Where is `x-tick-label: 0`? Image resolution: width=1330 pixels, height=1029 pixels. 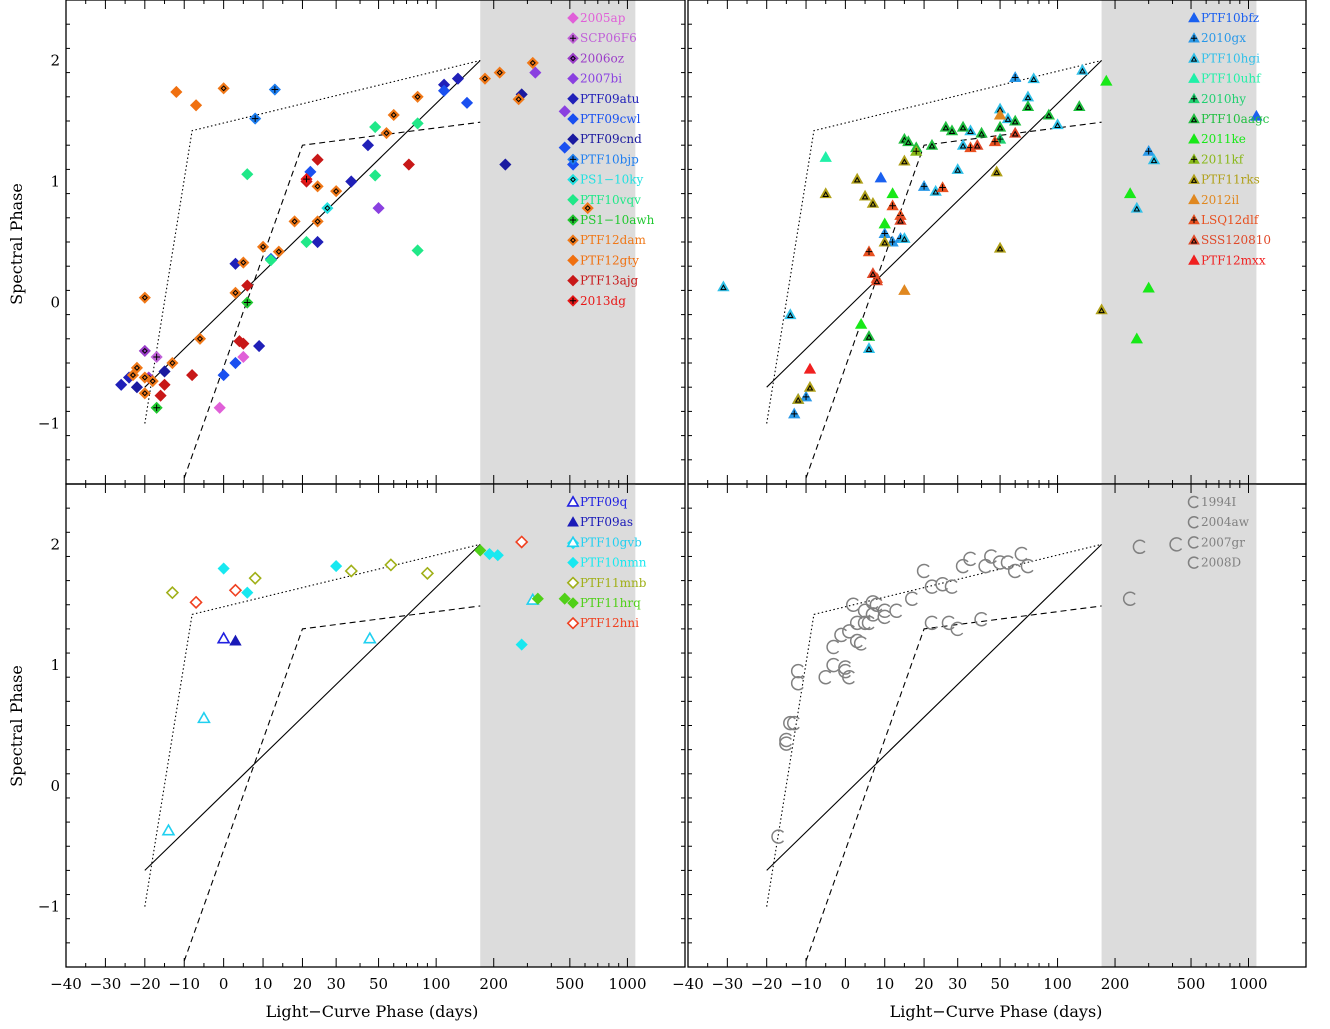 x-tick-label: 0 is located at coordinates (846, 984).